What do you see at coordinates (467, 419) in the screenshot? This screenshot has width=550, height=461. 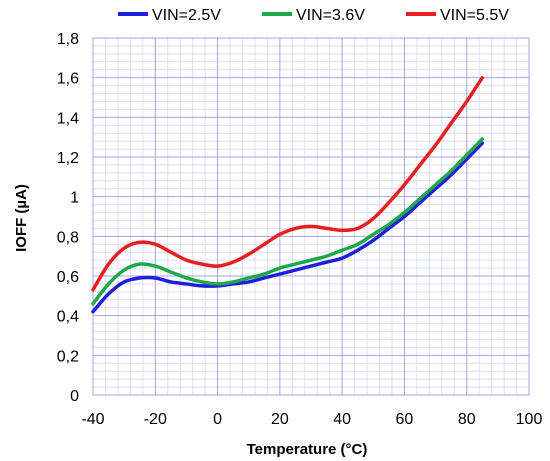 I see `x-tick-label: 80` at bounding box center [467, 419].